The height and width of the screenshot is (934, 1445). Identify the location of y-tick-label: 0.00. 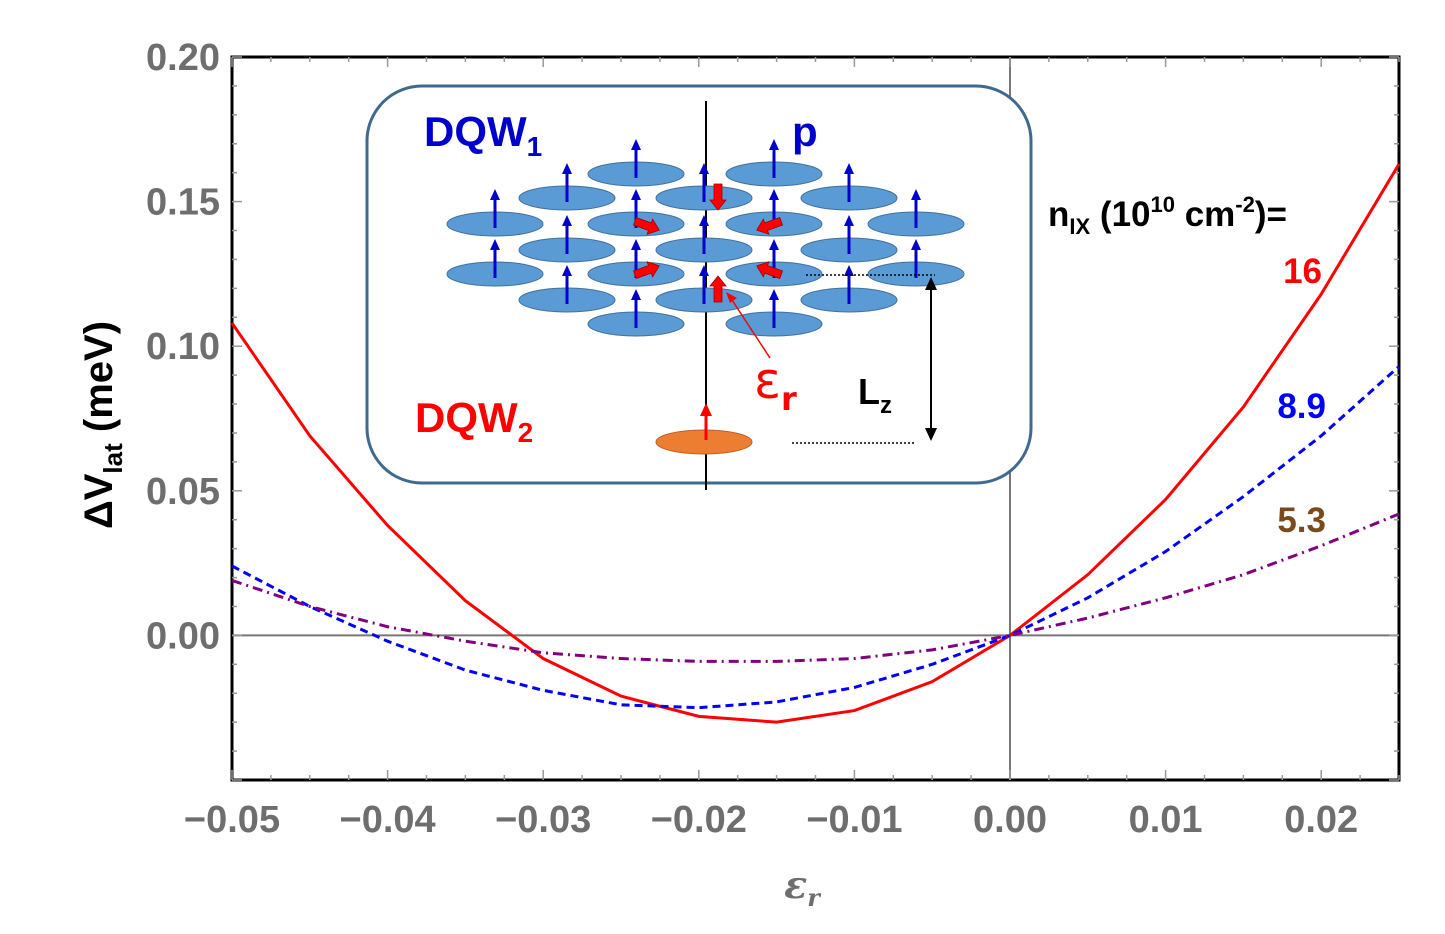
(183, 636).